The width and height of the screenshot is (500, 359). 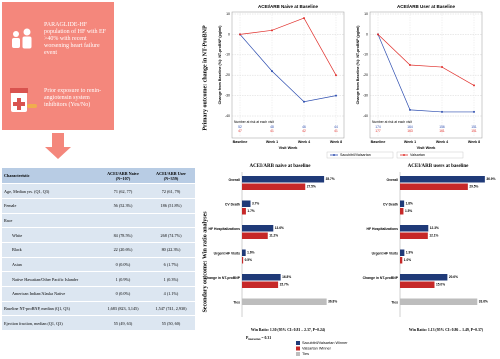 What do you see at coordinates (50, 265) in the screenshot?
I see `cell: Asian` at bounding box center [50, 265].